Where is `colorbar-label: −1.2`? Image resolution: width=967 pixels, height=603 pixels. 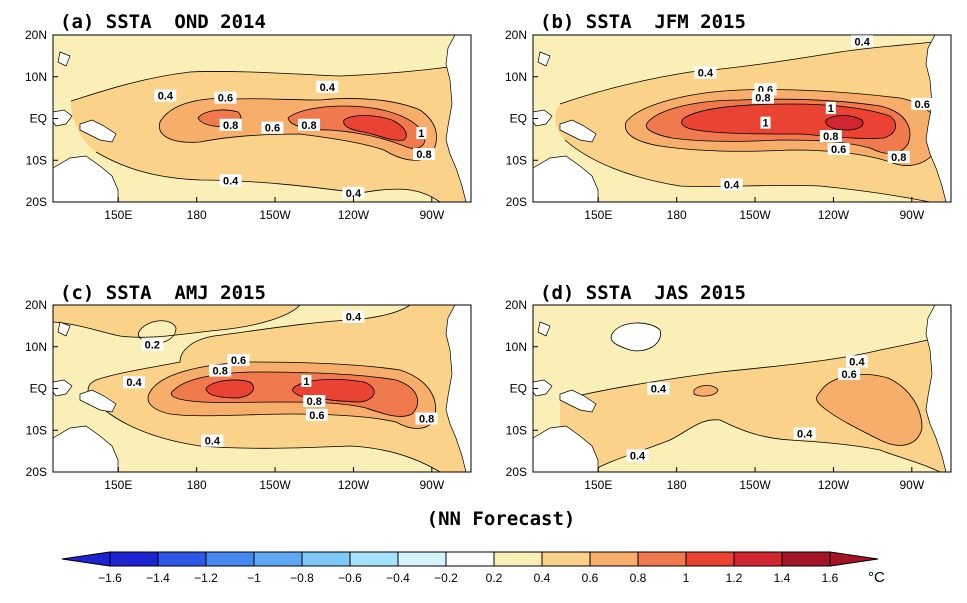
colorbar-label: −1.2 is located at coordinates (206, 578).